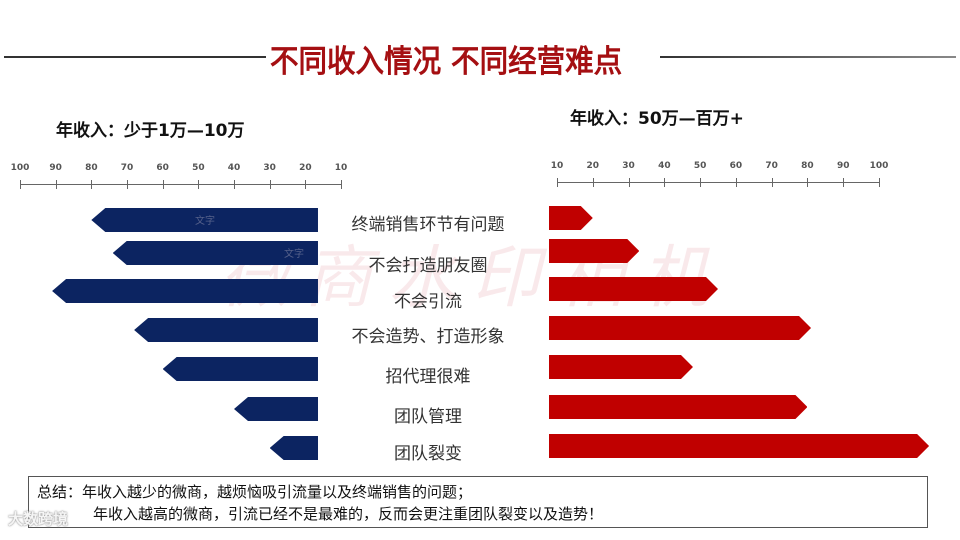  What do you see at coordinates (255, 492) in the screenshot?
I see `summary-line-1: 总结：年收入越少的微商，越烦恼吸引流量以及终端销售的问题；` at bounding box center [255, 492].